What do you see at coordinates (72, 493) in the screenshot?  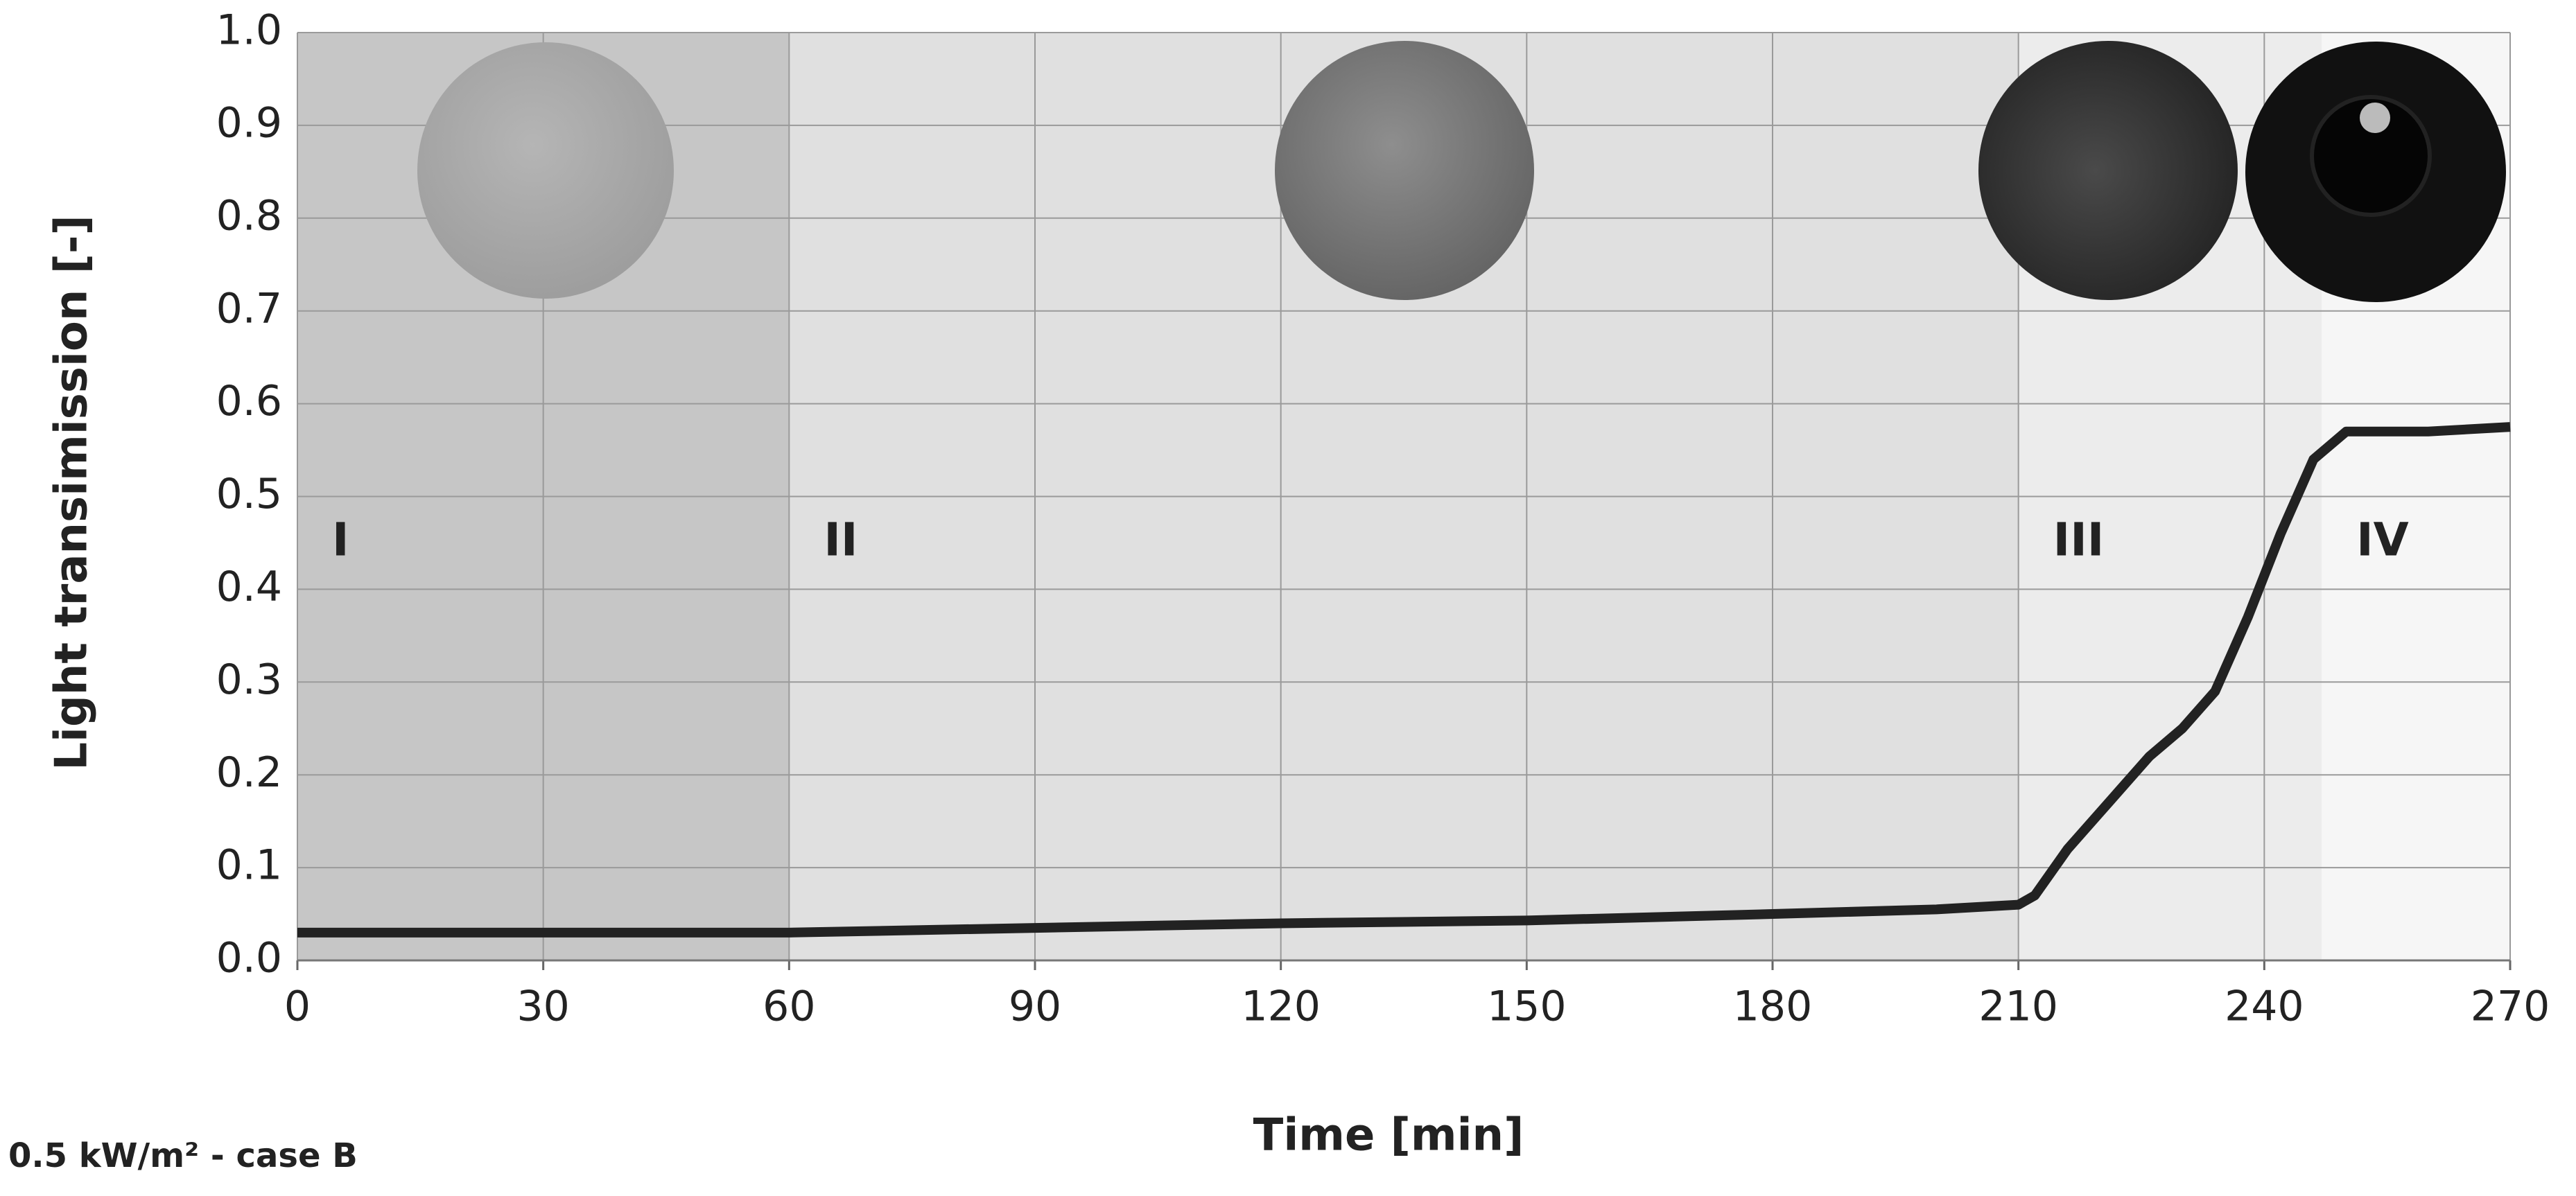 I see `y-axis-title: Light transimission [-]` at bounding box center [72, 493].